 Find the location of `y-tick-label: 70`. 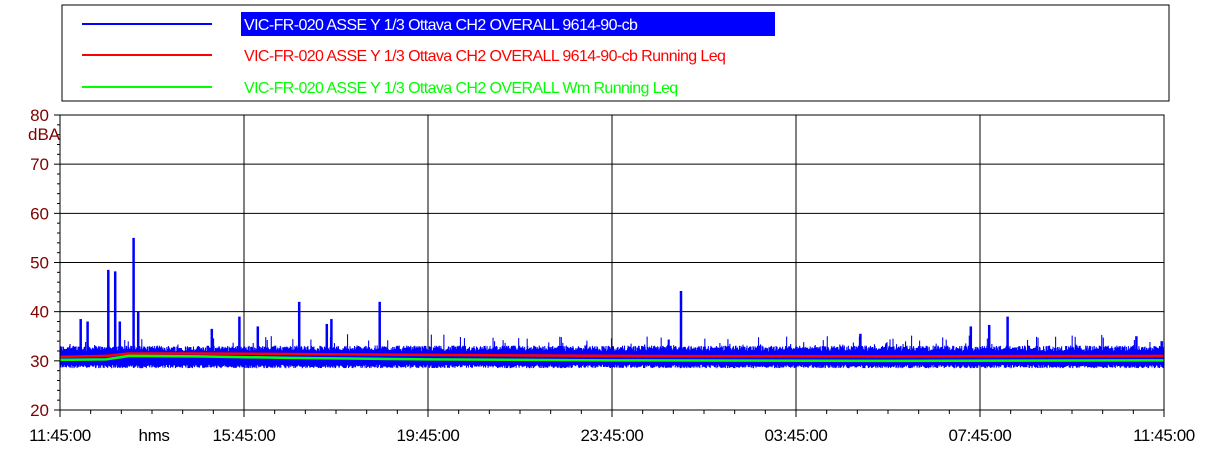

y-tick-label: 70 is located at coordinates (39, 164).